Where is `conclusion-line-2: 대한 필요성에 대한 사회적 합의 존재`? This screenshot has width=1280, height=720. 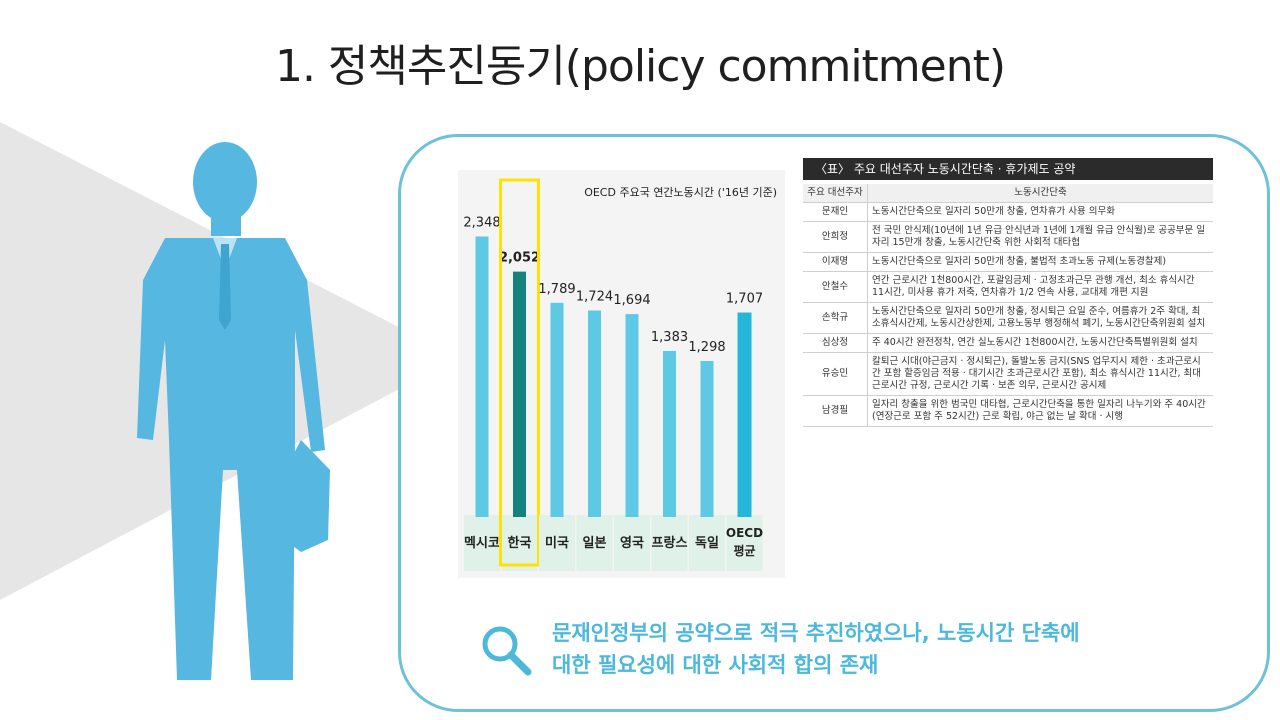 conclusion-line-2: 대한 필요성에 대한 사회적 합의 존재 is located at coordinates (715, 665).